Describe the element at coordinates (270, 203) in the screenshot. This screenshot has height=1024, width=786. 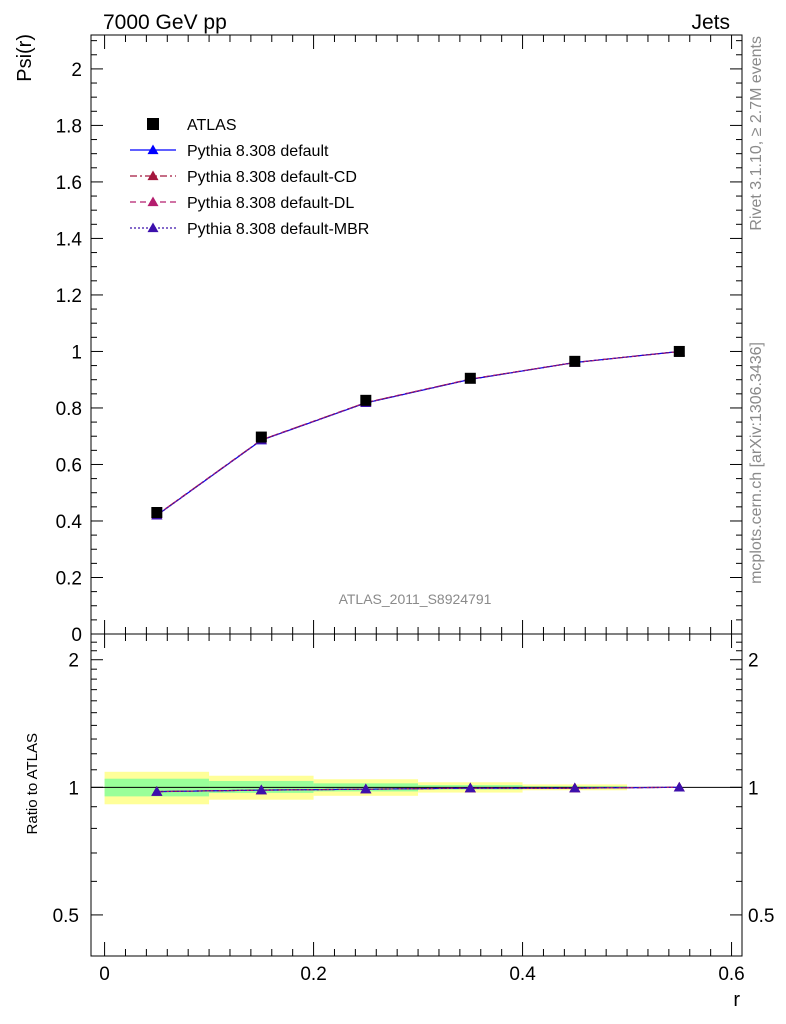
I see `legend-label-2: Pythia 8.308 default-DL` at that location.